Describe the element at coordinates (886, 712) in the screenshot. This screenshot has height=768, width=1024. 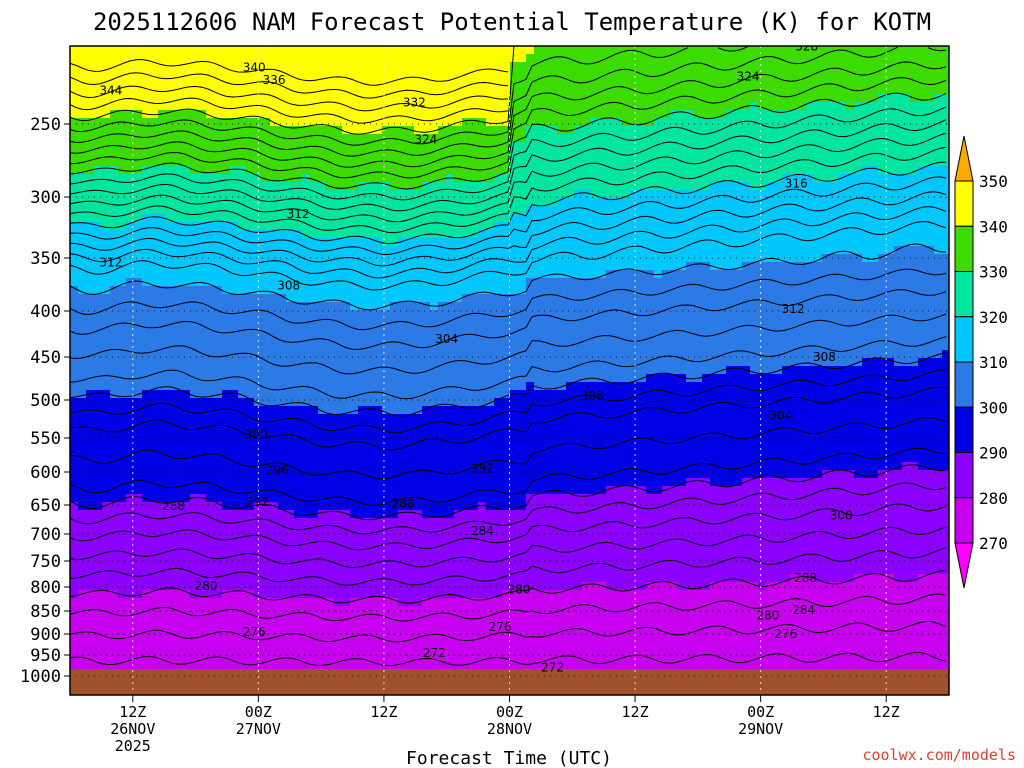
I see `x-tick-label-6-0: 12Z` at that location.